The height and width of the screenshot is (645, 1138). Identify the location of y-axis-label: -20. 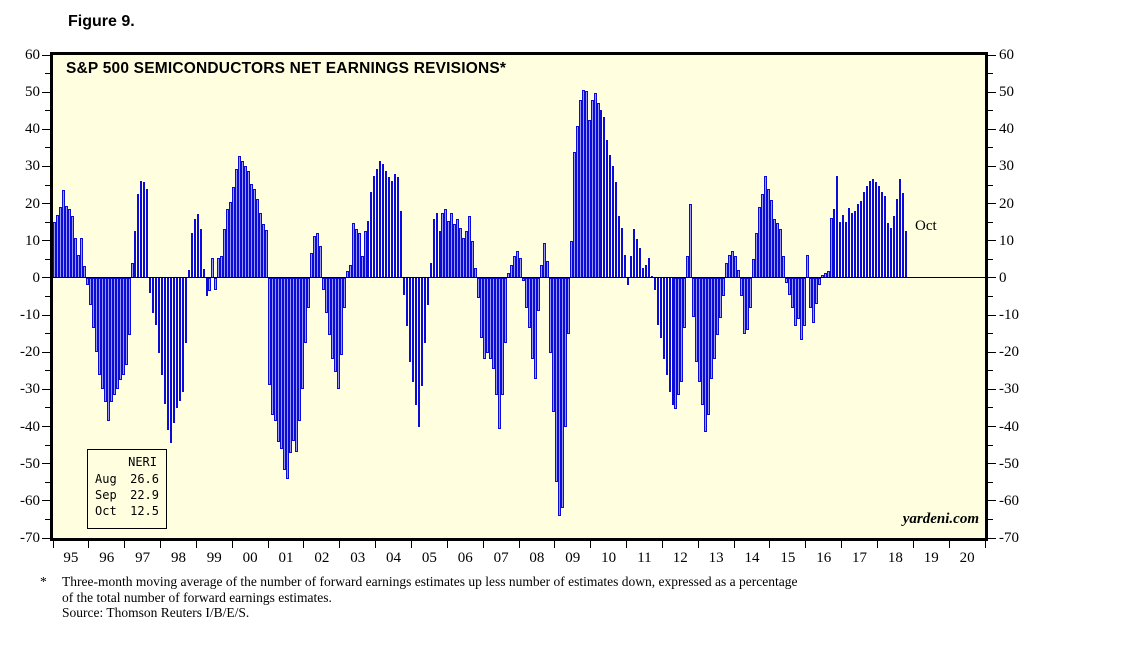
(1009, 352).